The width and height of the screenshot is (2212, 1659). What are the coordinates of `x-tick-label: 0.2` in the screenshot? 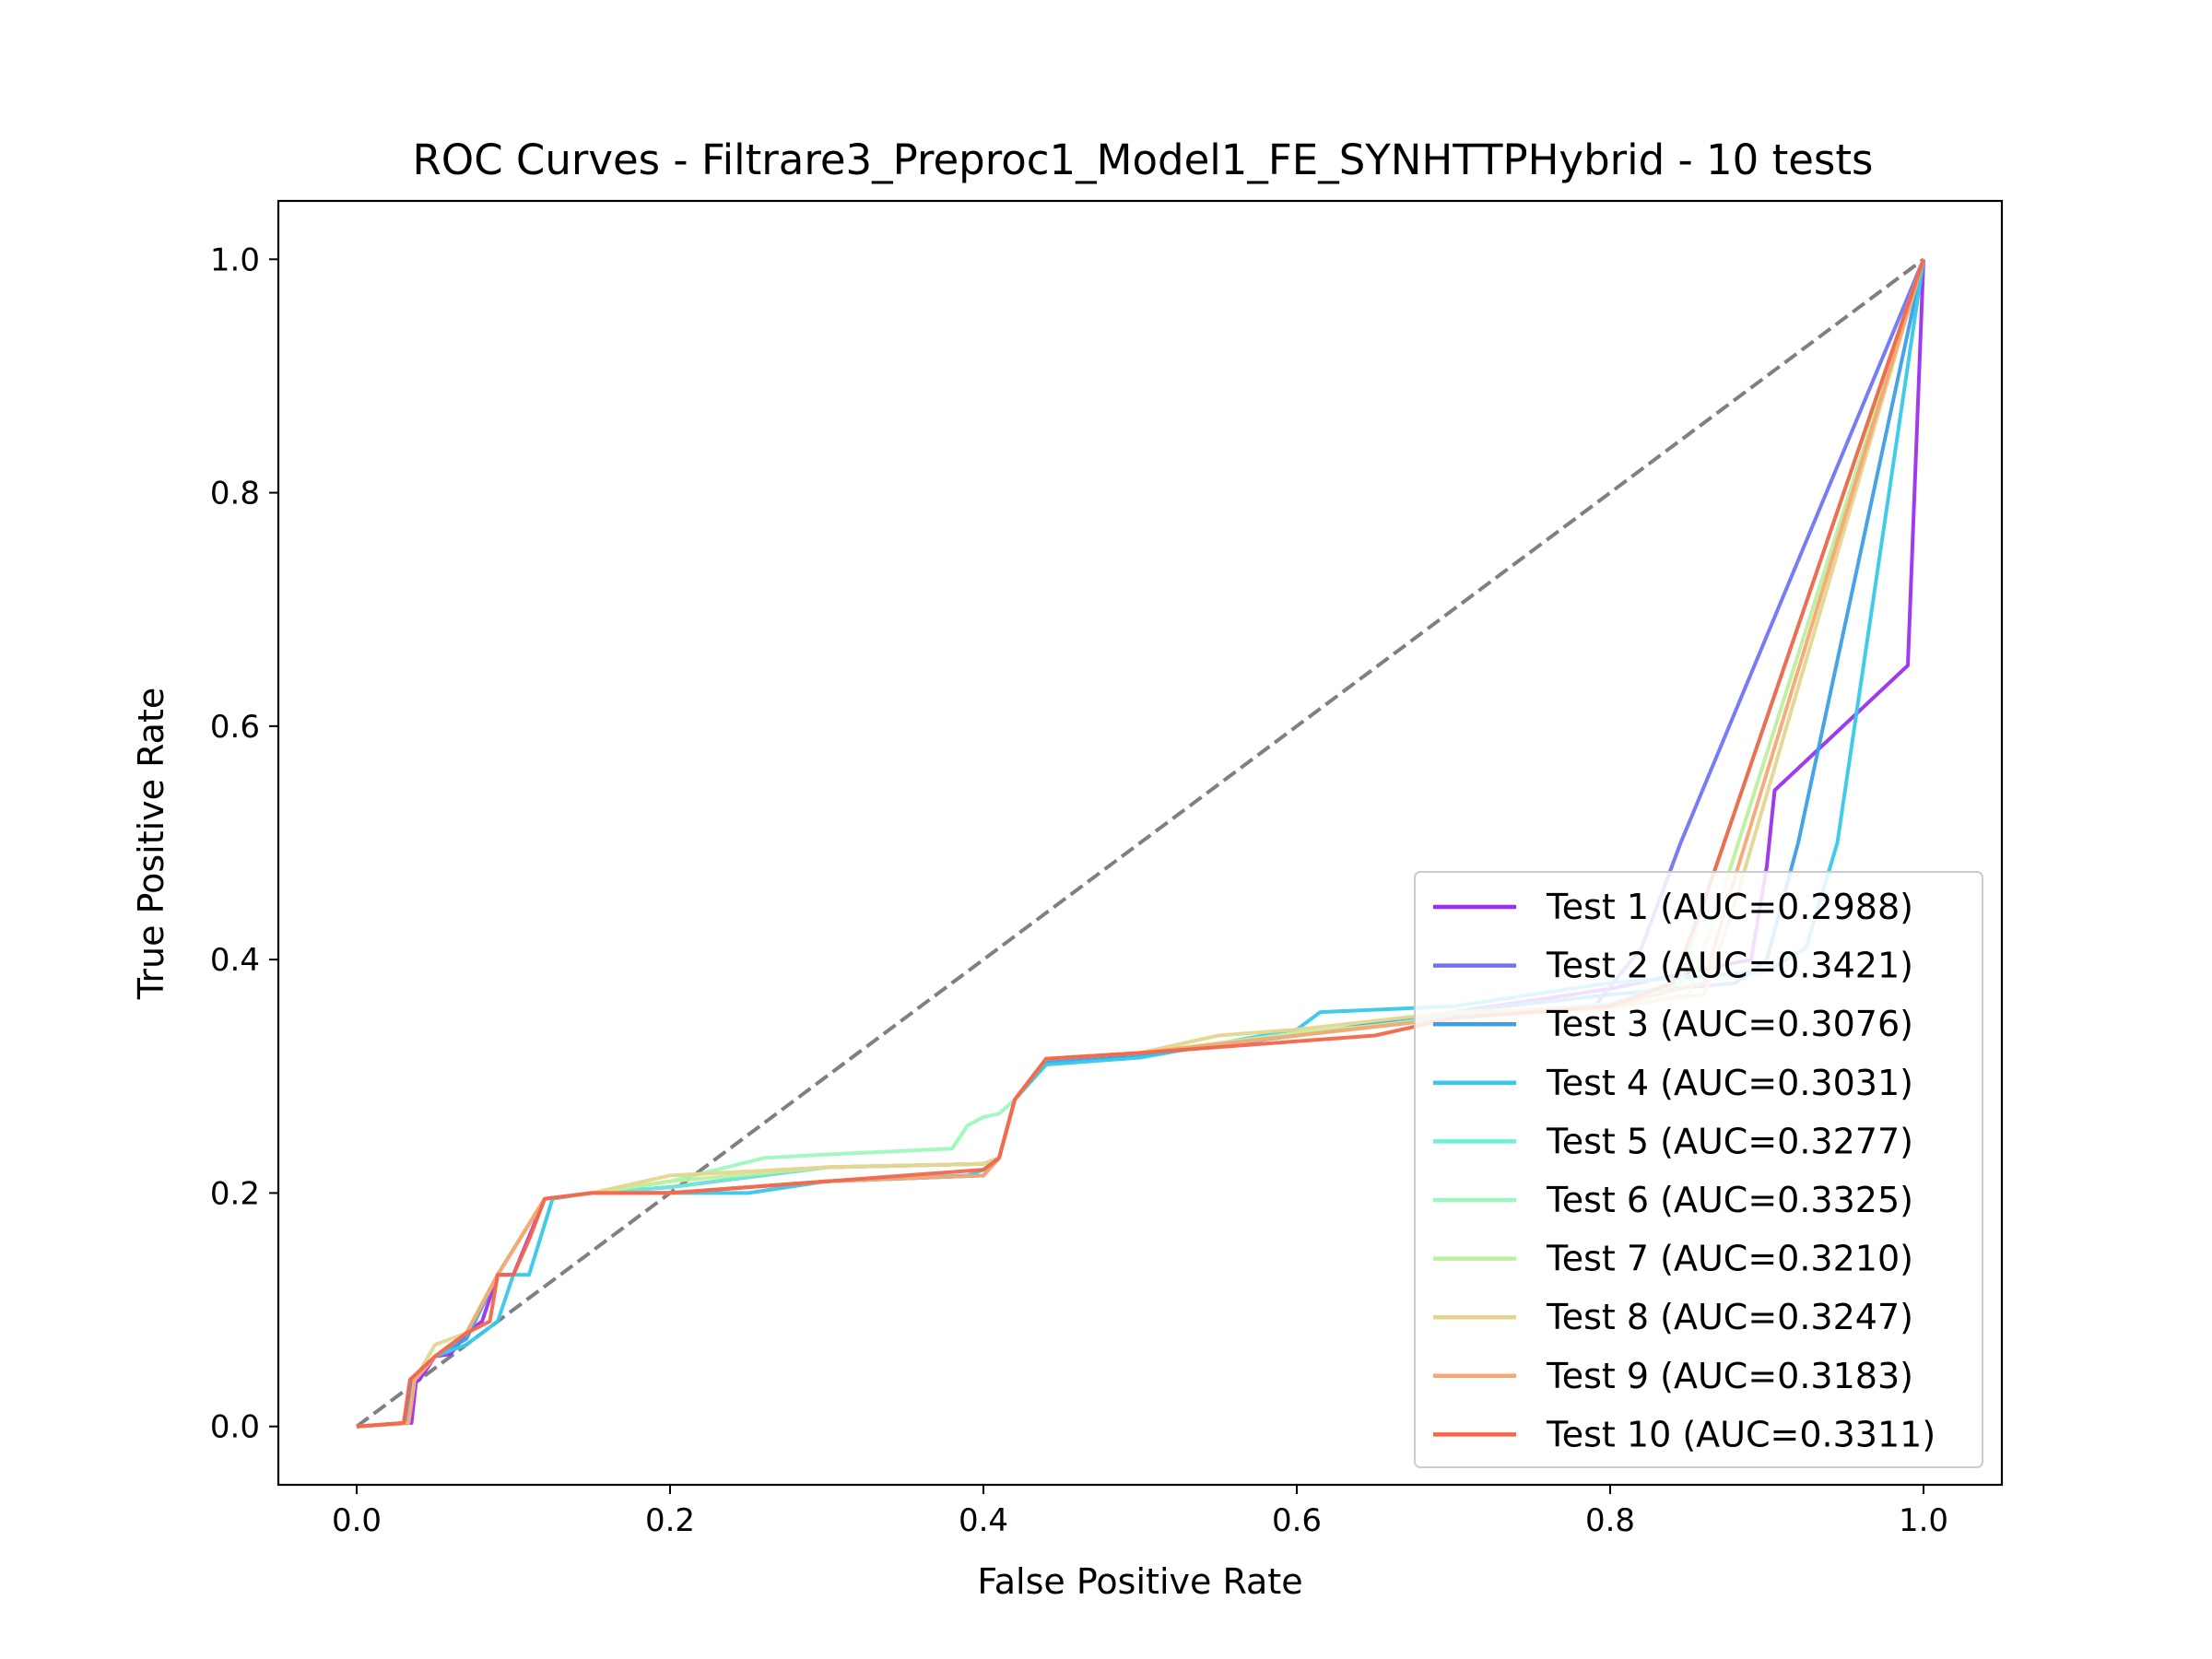 It's located at (670, 1520).